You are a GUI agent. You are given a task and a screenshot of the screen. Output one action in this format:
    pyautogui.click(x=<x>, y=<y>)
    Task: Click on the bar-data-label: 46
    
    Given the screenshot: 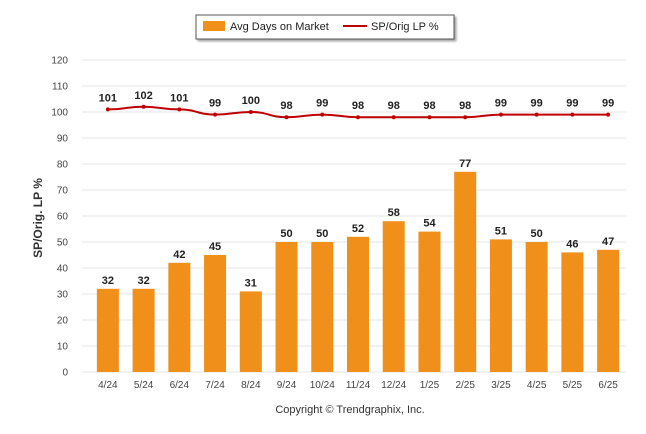 What is the action you would take?
    pyautogui.click(x=572, y=244)
    